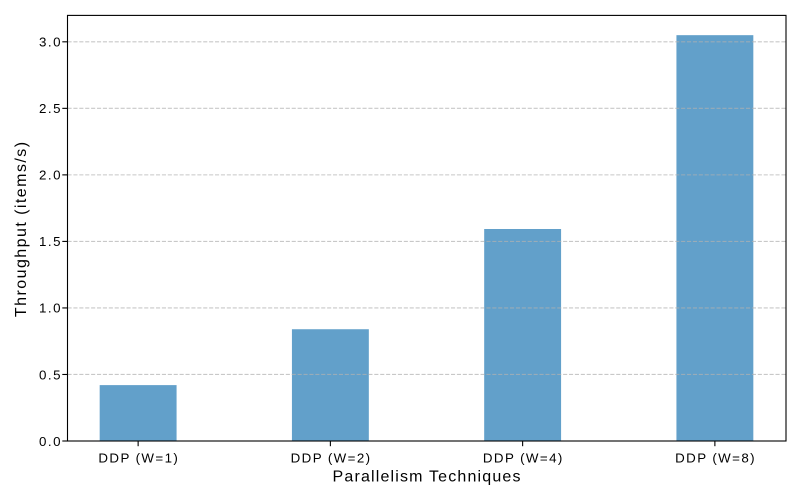 The image size is (800, 500). Describe the element at coordinates (50, 308) in the screenshot. I see `svg-text: 1.0` at that location.